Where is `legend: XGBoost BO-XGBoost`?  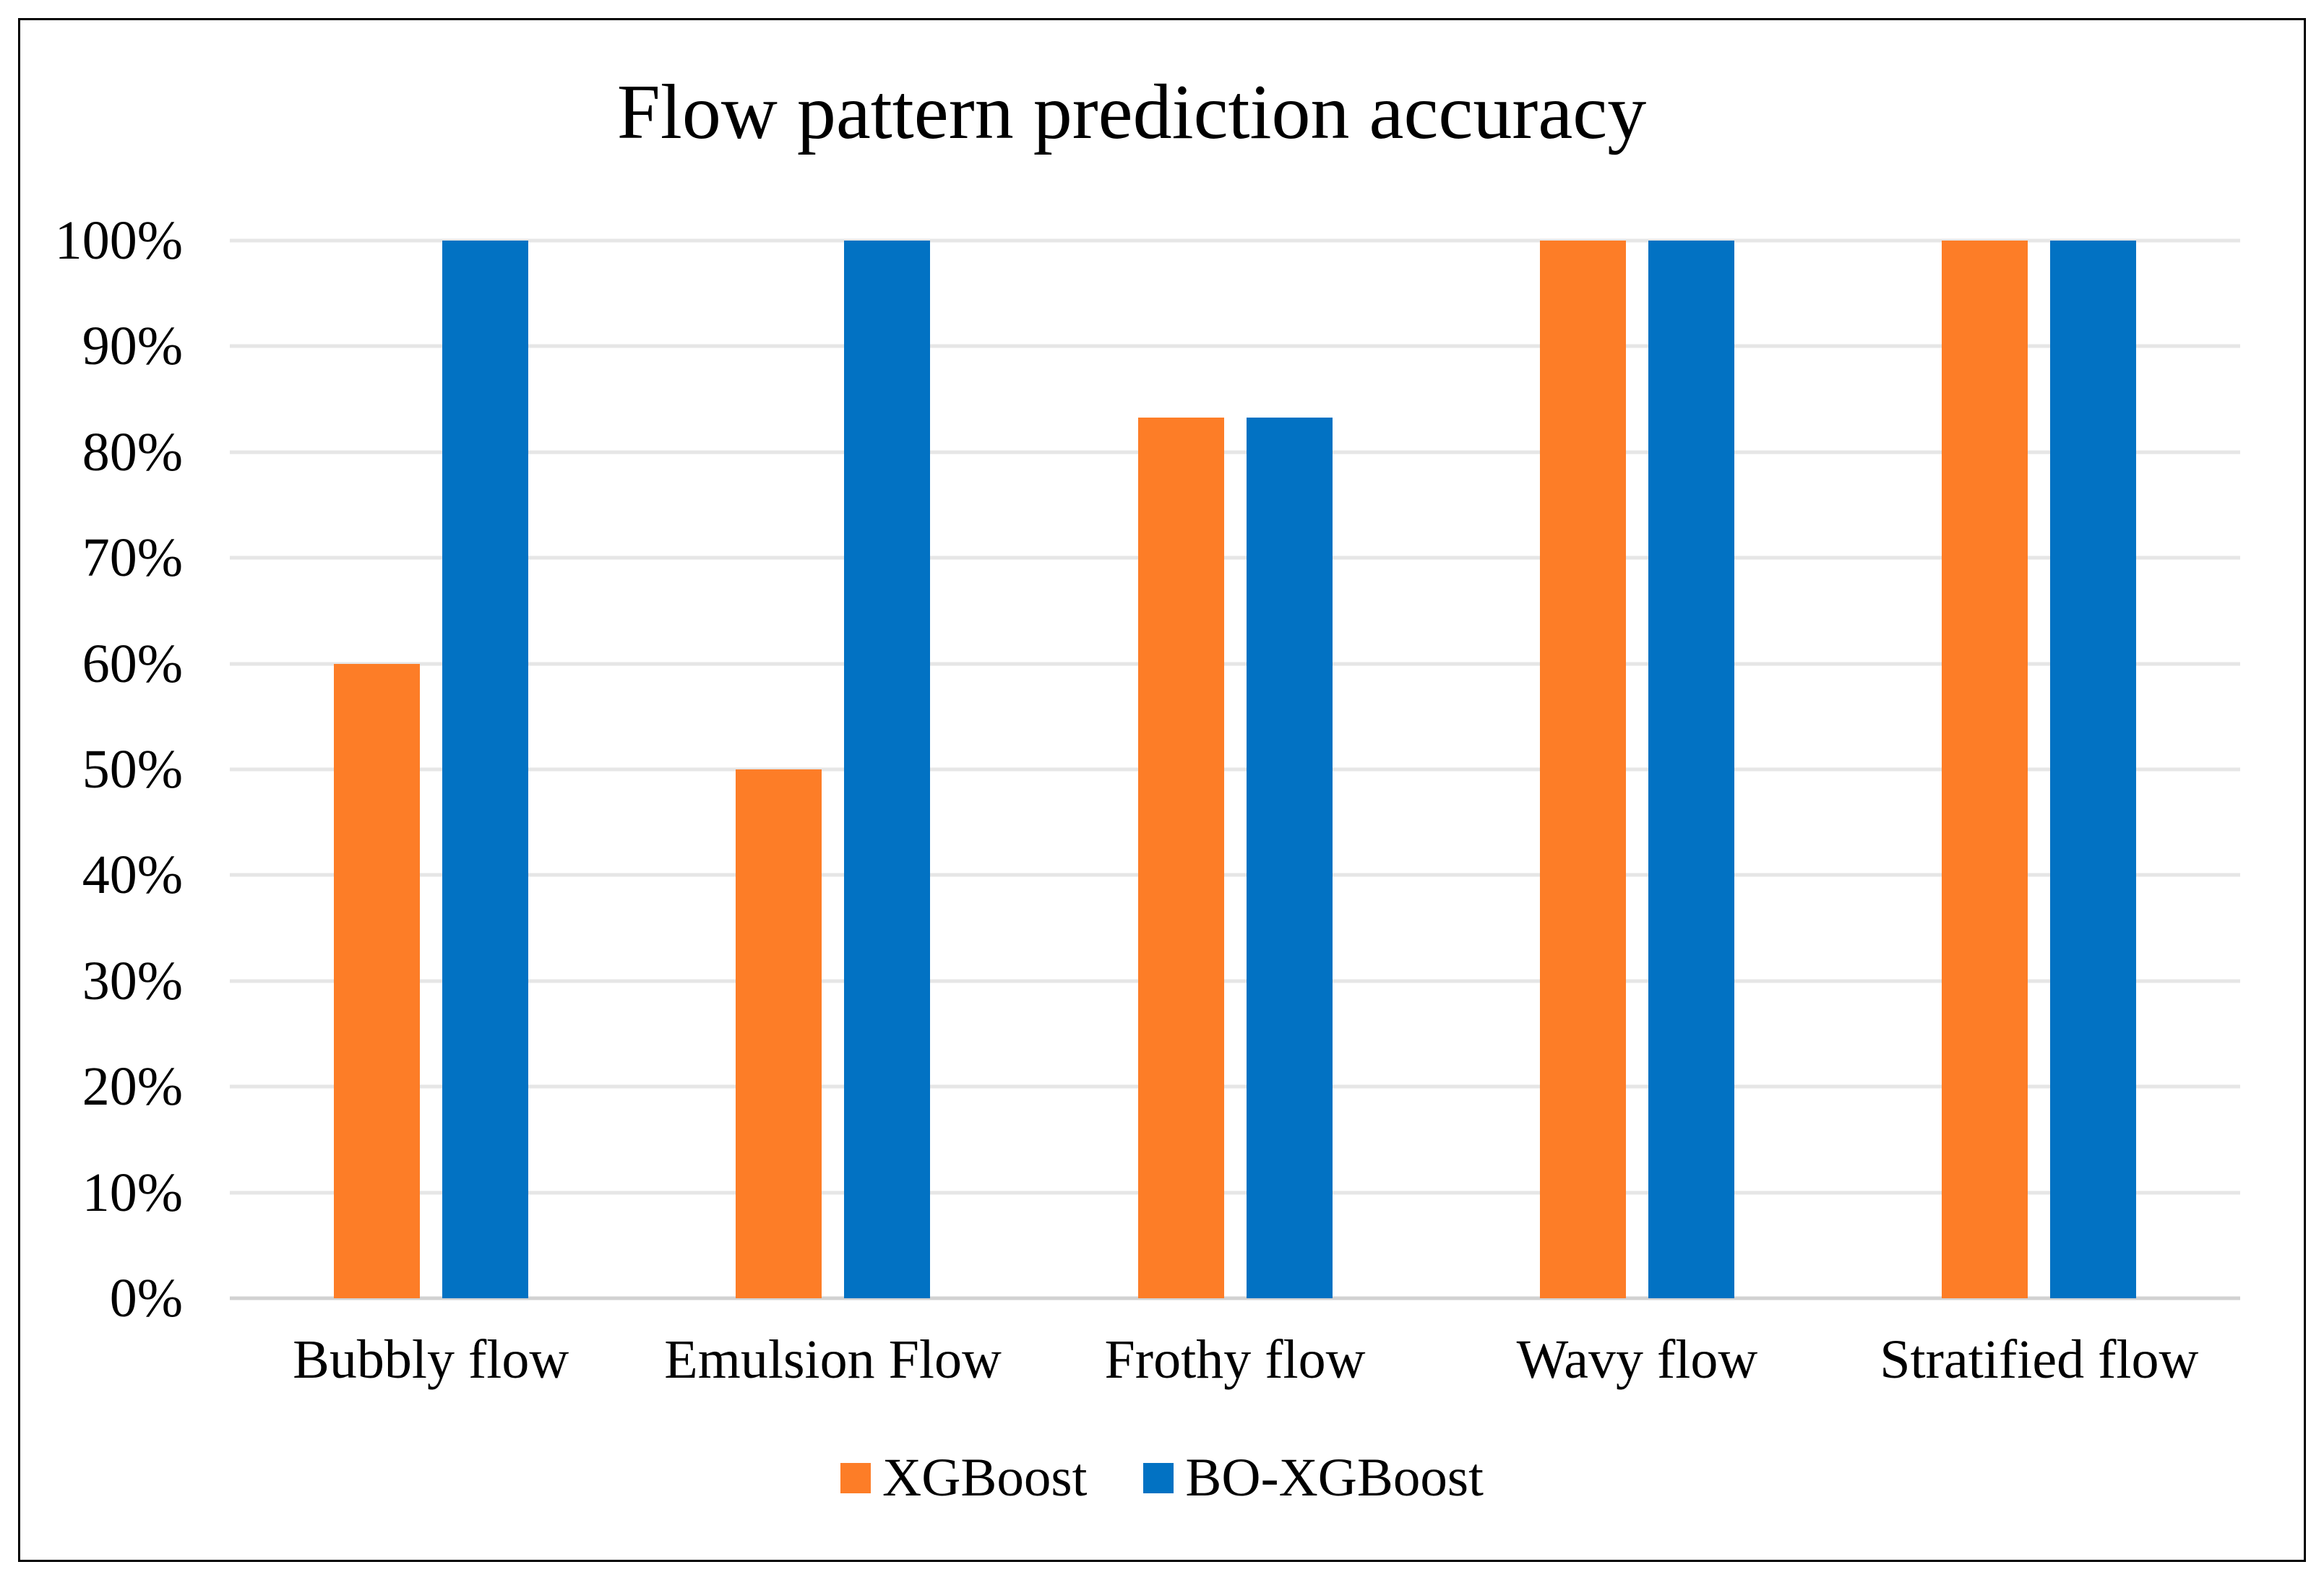 legend: XGBoost BO-XGBoost is located at coordinates (1162, 1478).